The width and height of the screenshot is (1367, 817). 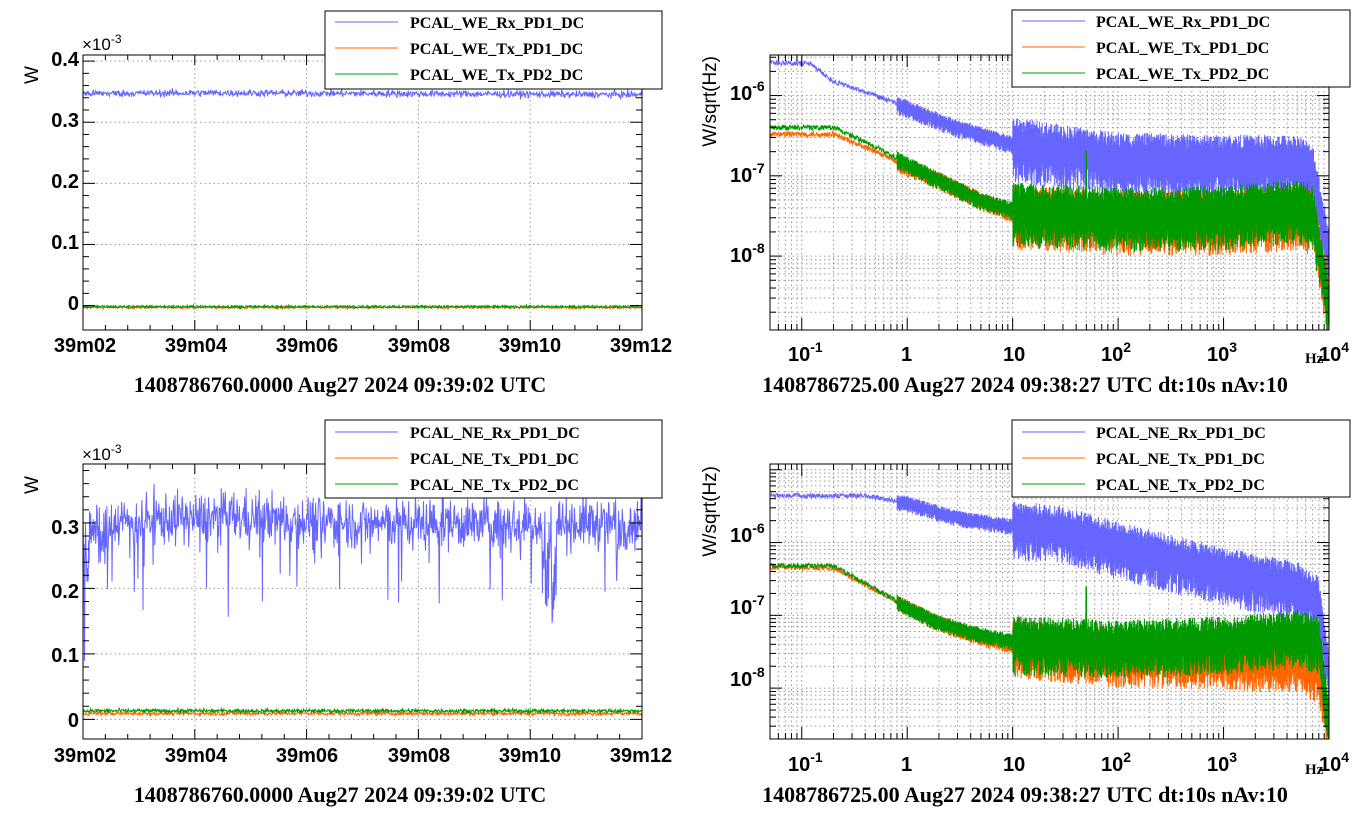 I want to click on y-tick-label: 0.4, so click(x=65, y=60).